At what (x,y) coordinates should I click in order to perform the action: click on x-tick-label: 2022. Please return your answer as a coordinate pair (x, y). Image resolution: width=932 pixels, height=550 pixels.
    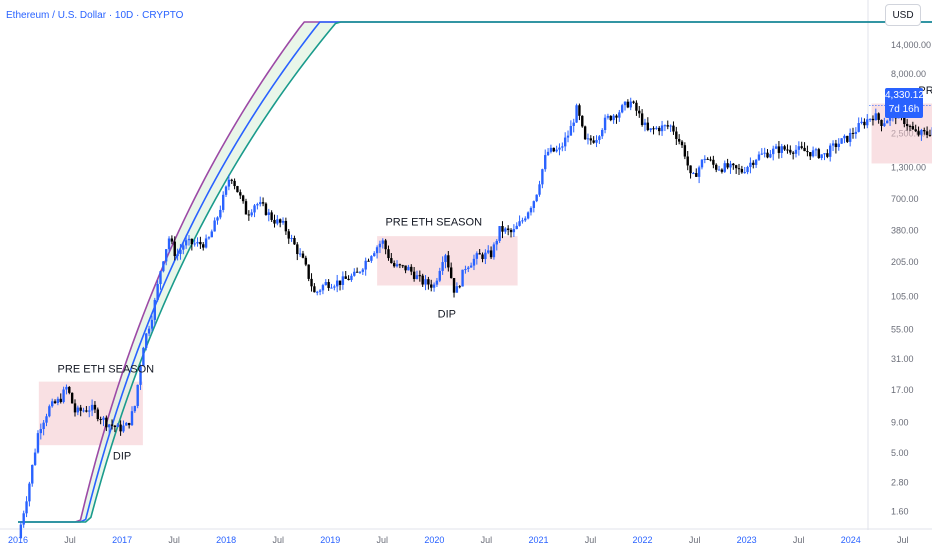
    Looking at the image, I should click on (643, 540).